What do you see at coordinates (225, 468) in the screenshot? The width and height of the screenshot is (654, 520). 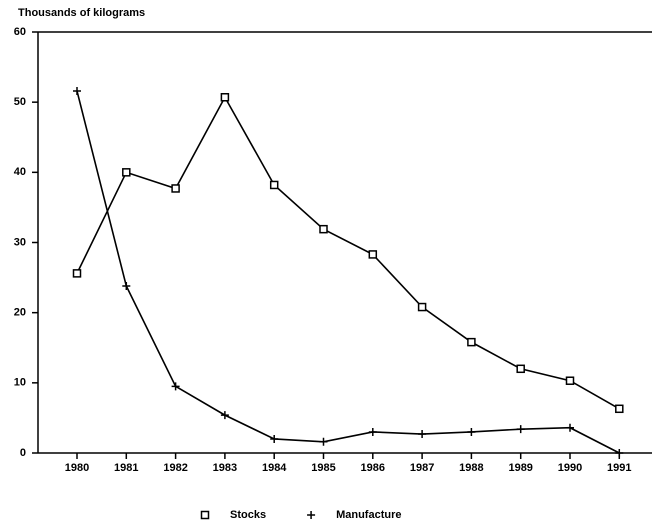 I see `x-tick-label: 1983` at bounding box center [225, 468].